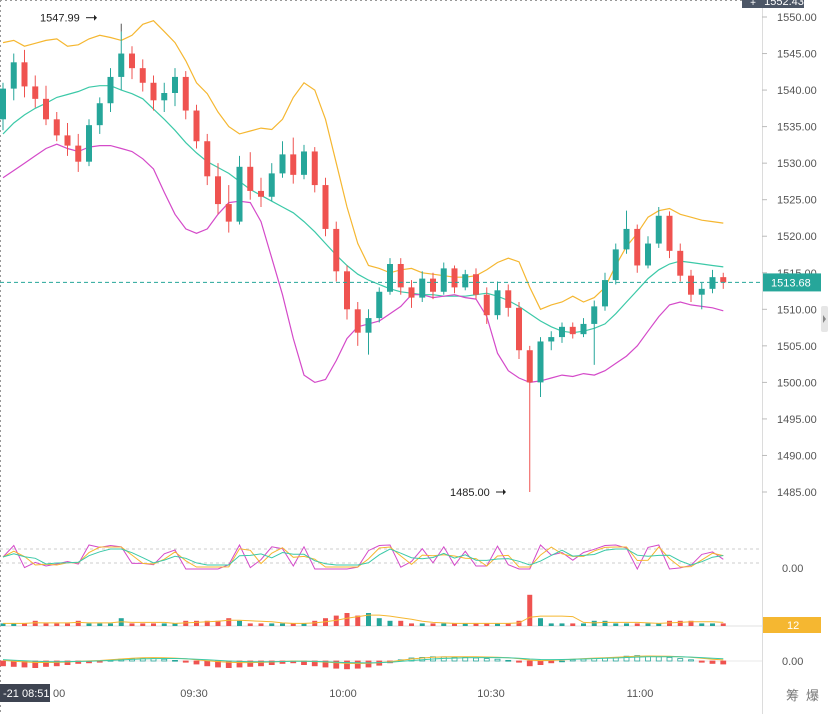  Describe the element at coordinates (797, 456) in the screenshot. I see `price-tick-label: 1490.00` at that location.